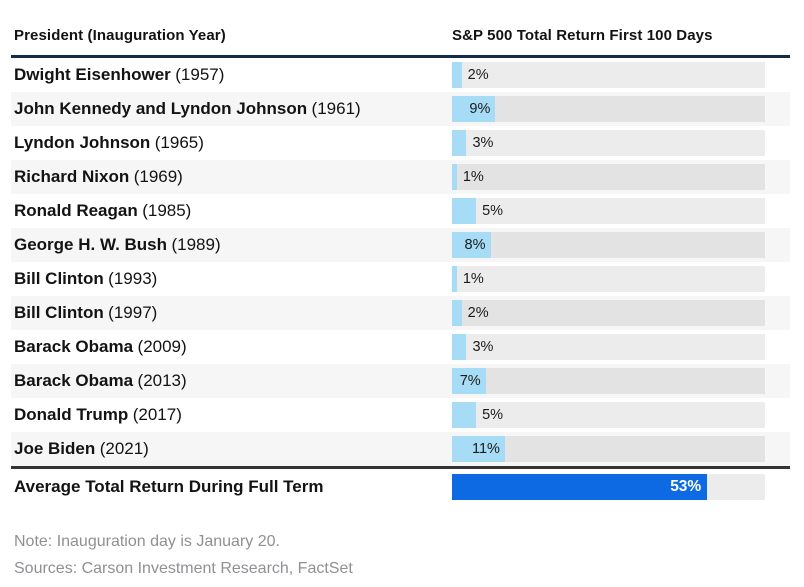 This screenshot has width=804, height=587. Describe the element at coordinates (179, 142) in the screenshot. I see `inauguration-year: (1965)` at that location.